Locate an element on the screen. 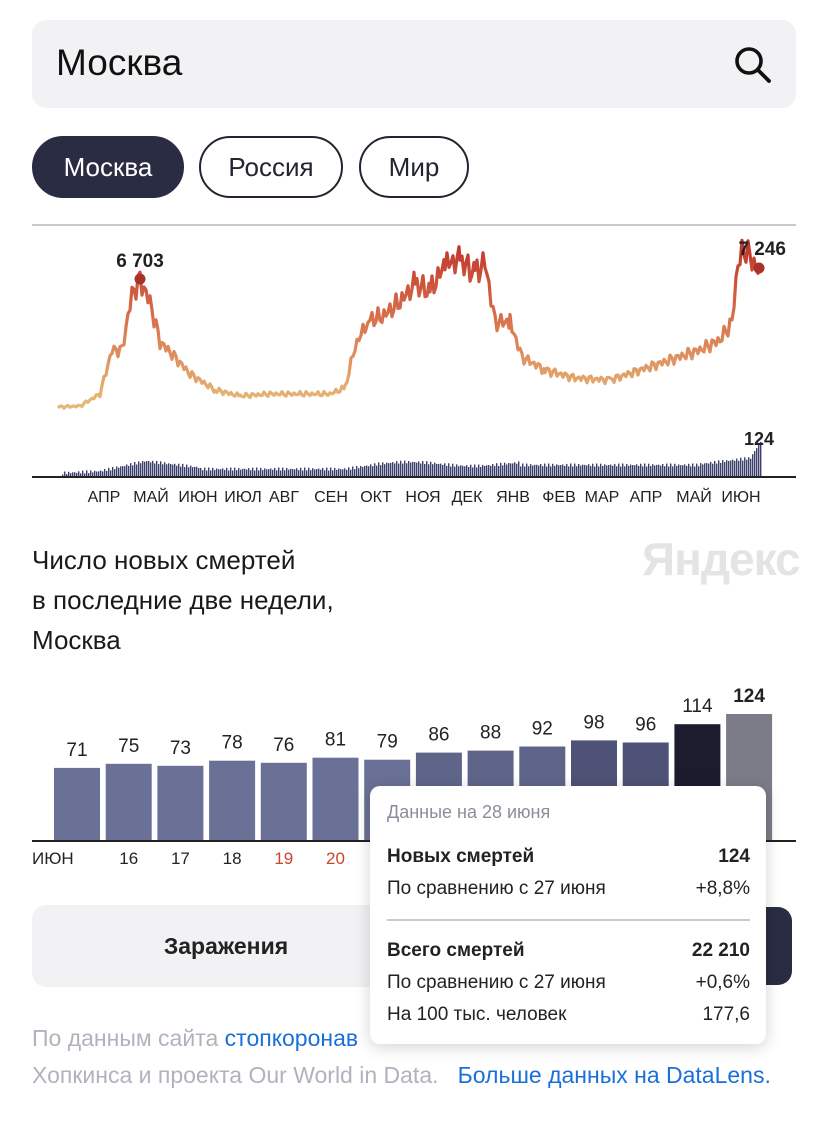 The width and height of the screenshot is (828, 1132). peak-label-2: 7 246 is located at coordinates (762, 249).